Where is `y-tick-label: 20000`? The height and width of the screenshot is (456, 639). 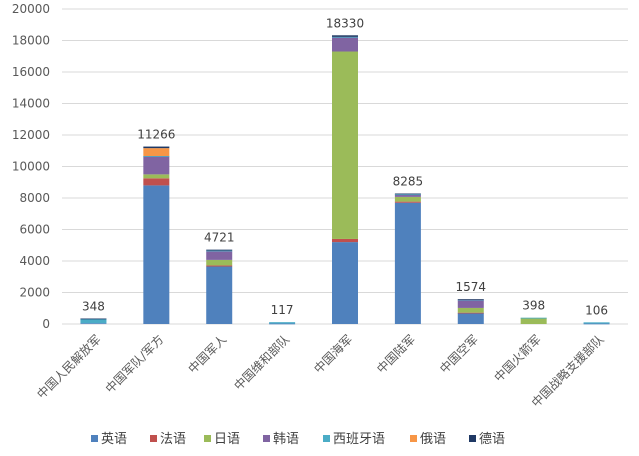 y-tick-label: 20000 is located at coordinates (31, 9).